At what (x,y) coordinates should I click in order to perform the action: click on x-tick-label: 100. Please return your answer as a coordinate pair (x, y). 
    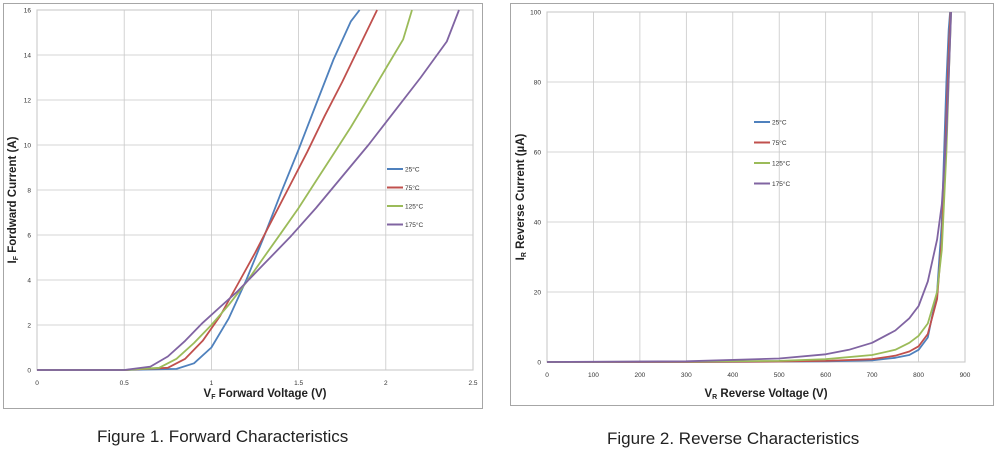
    Looking at the image, I should click on (593, 375).